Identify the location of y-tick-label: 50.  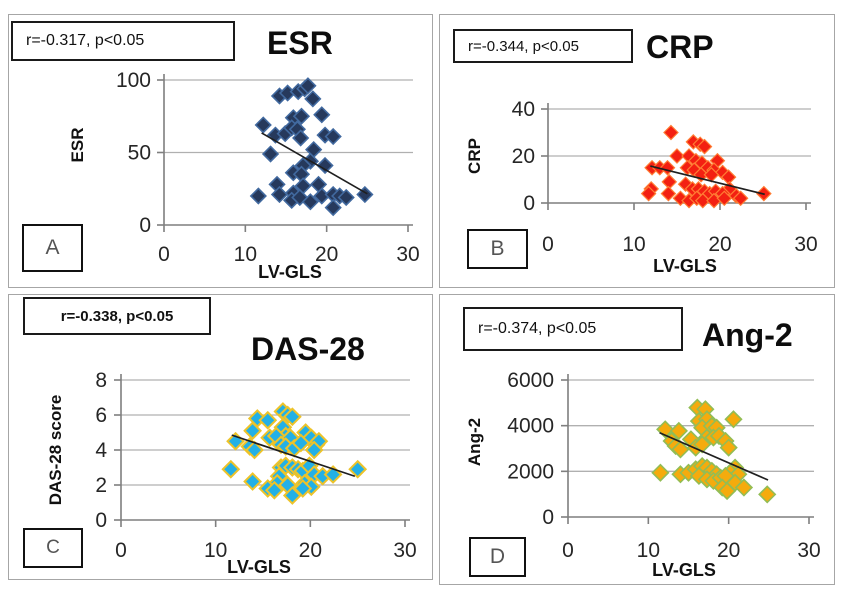
(139, 153).